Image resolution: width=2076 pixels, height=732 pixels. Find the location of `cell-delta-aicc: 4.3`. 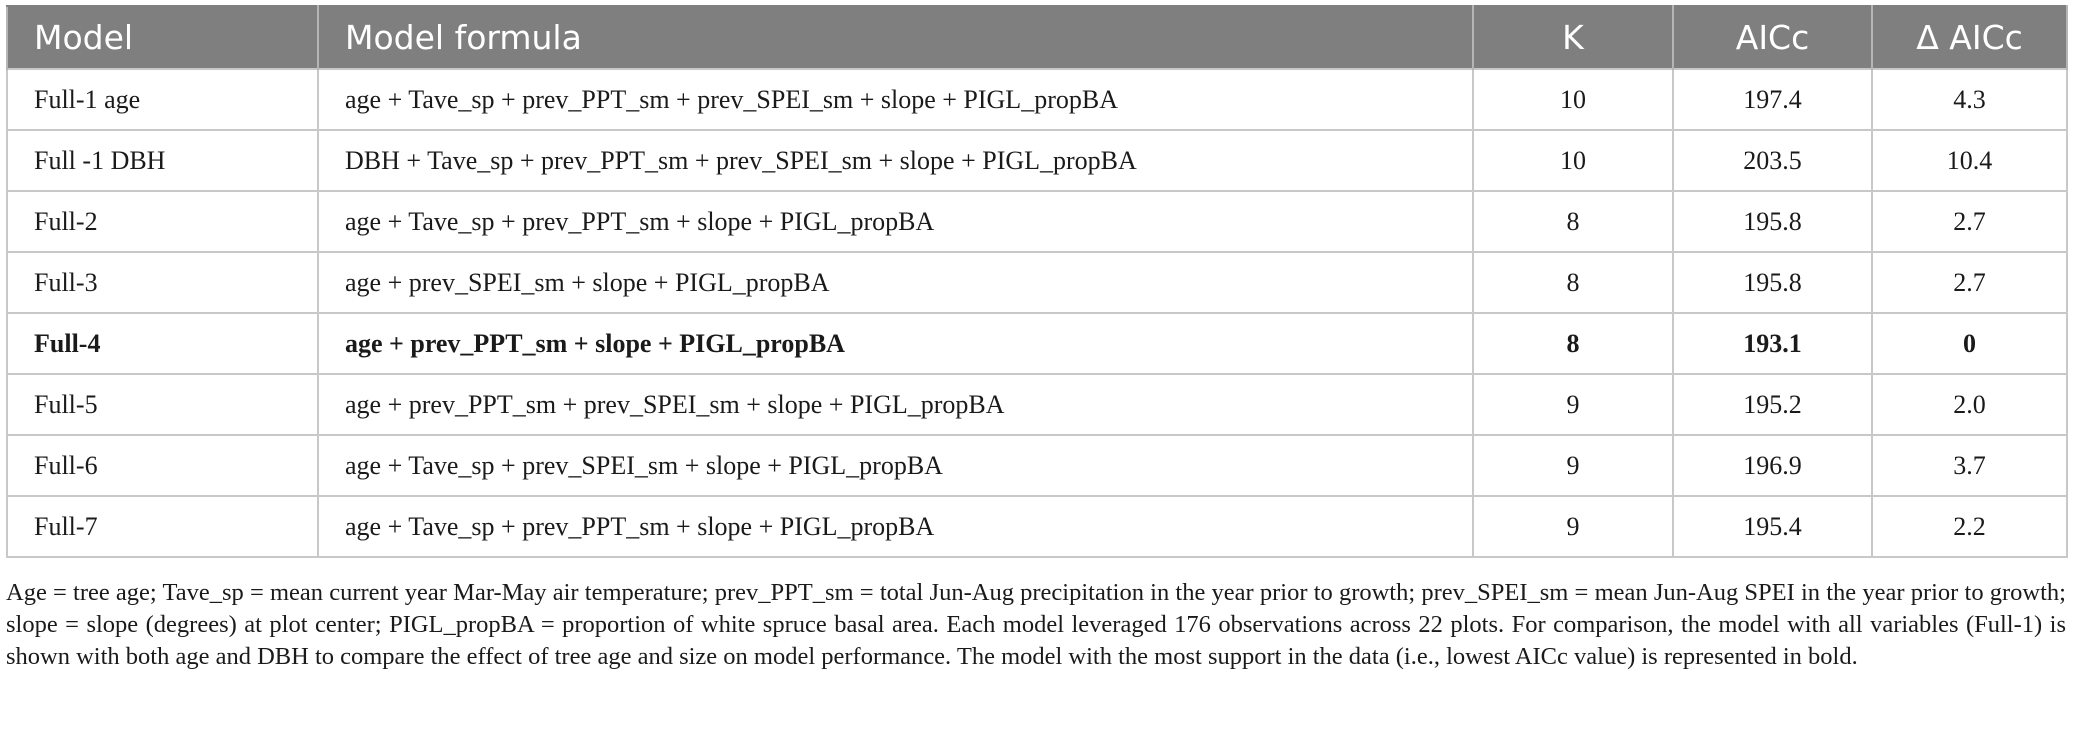

cell-delta-aicc: 4.3 is located at coordinates (1969, 99).